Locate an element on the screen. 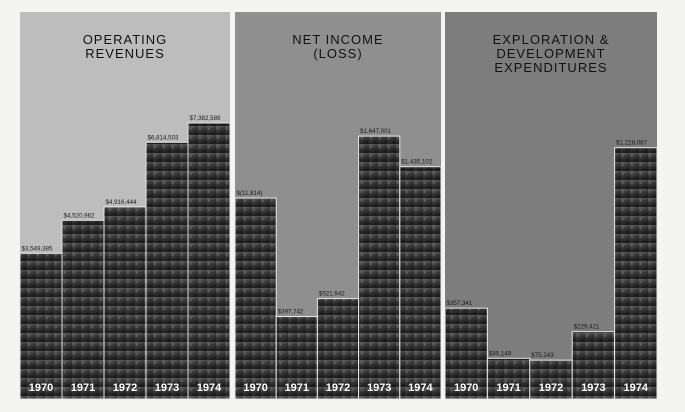 This screenshot has width=685, height=412. value-label: $1,228,087 is located at coordinates (632, 143).